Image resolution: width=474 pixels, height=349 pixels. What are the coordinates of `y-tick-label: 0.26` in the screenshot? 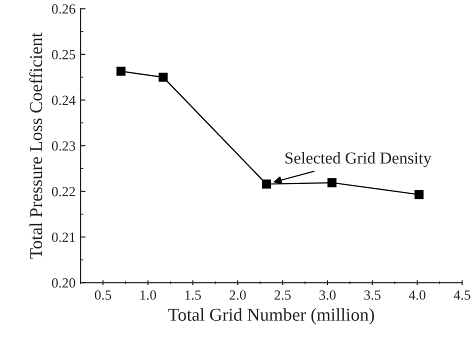 It's located at (64, 9).